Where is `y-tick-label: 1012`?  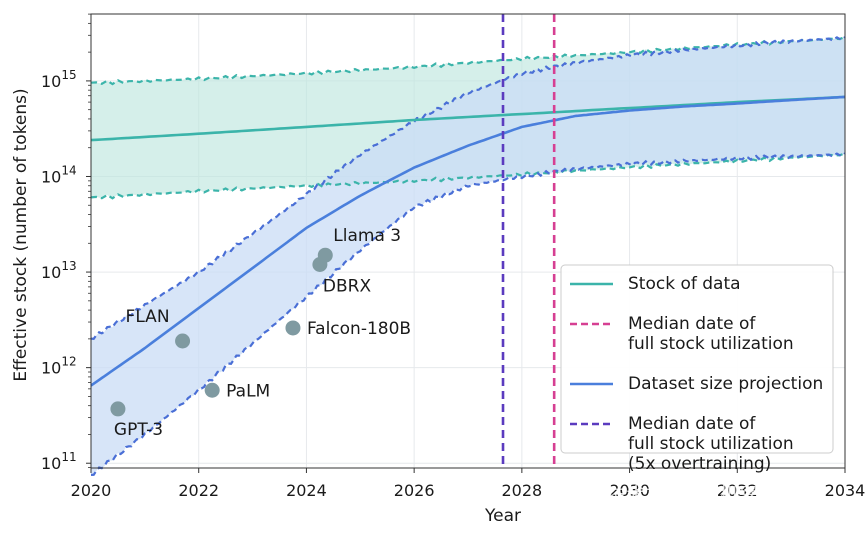 y-tick-label: 1012 is located at coordinates (59, 366).